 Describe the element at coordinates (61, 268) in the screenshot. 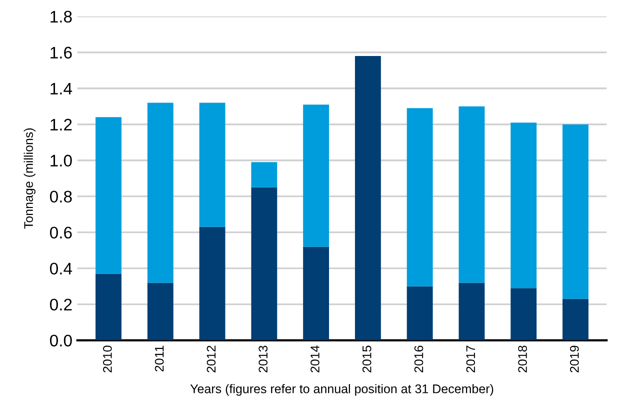

I see `y-tick-label: 0.4` at that location.